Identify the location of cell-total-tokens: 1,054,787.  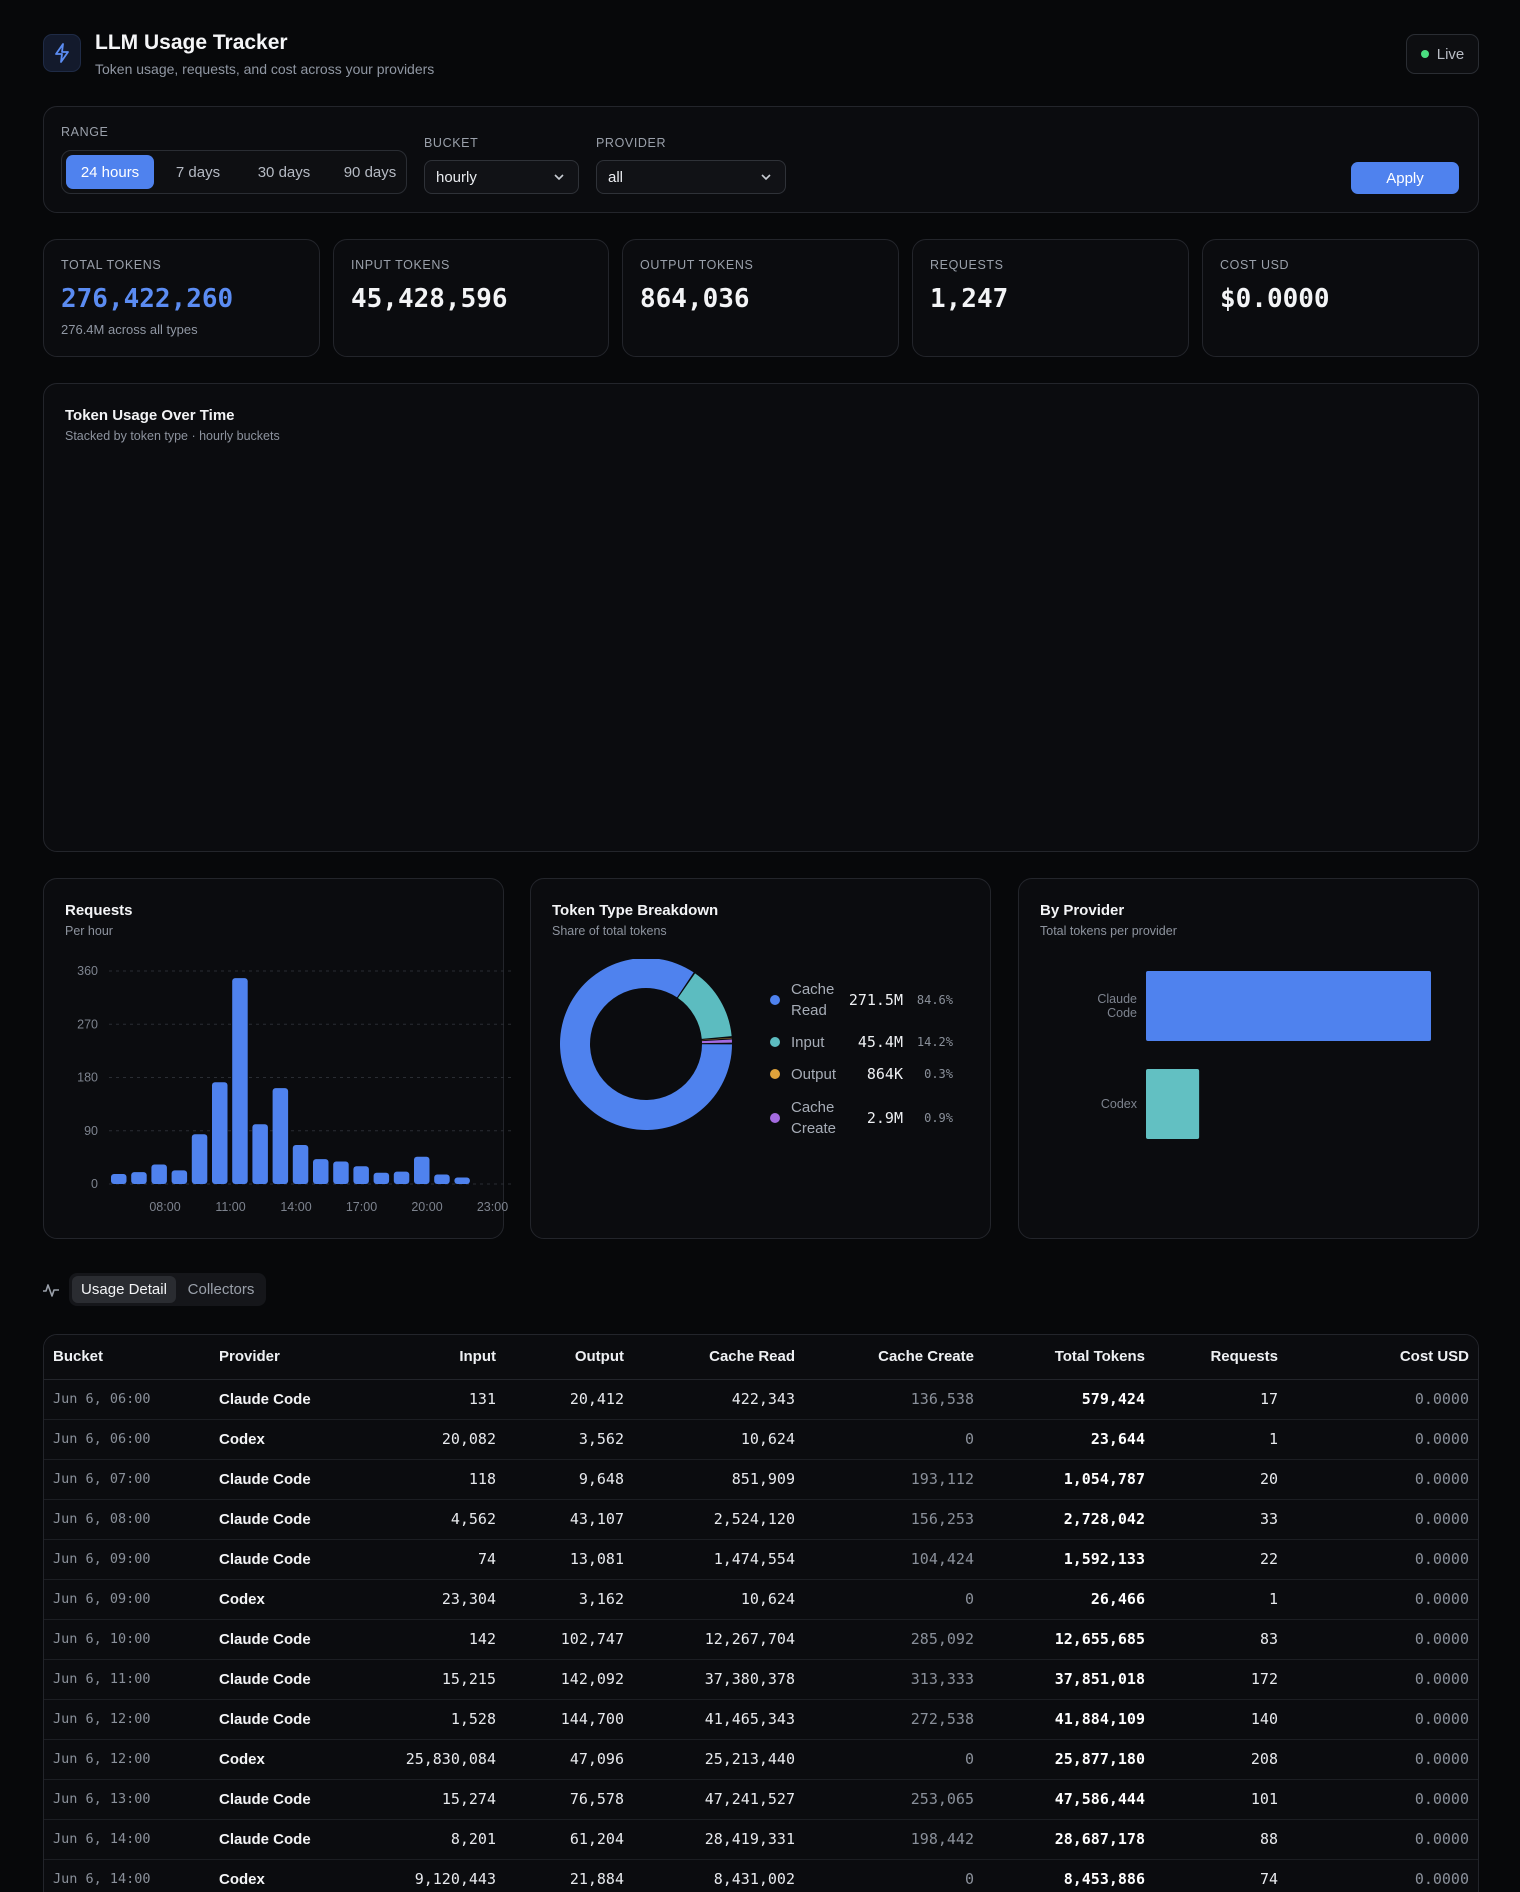
(1059, 1479).